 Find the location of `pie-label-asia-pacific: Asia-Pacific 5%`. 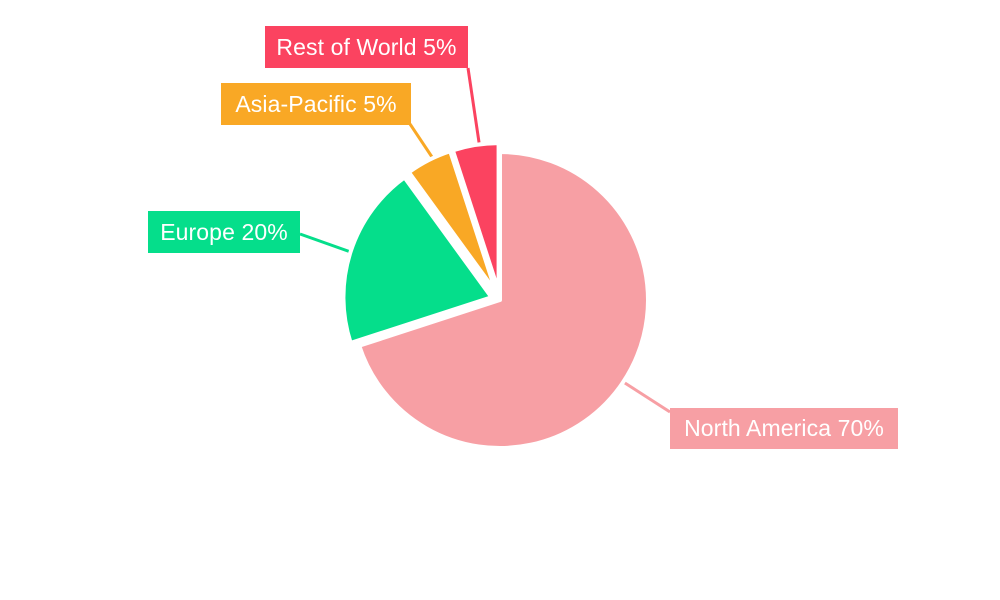

pie-label-asia-pacific: Asia-Pacific 5% is located at coordinates (316, 104).